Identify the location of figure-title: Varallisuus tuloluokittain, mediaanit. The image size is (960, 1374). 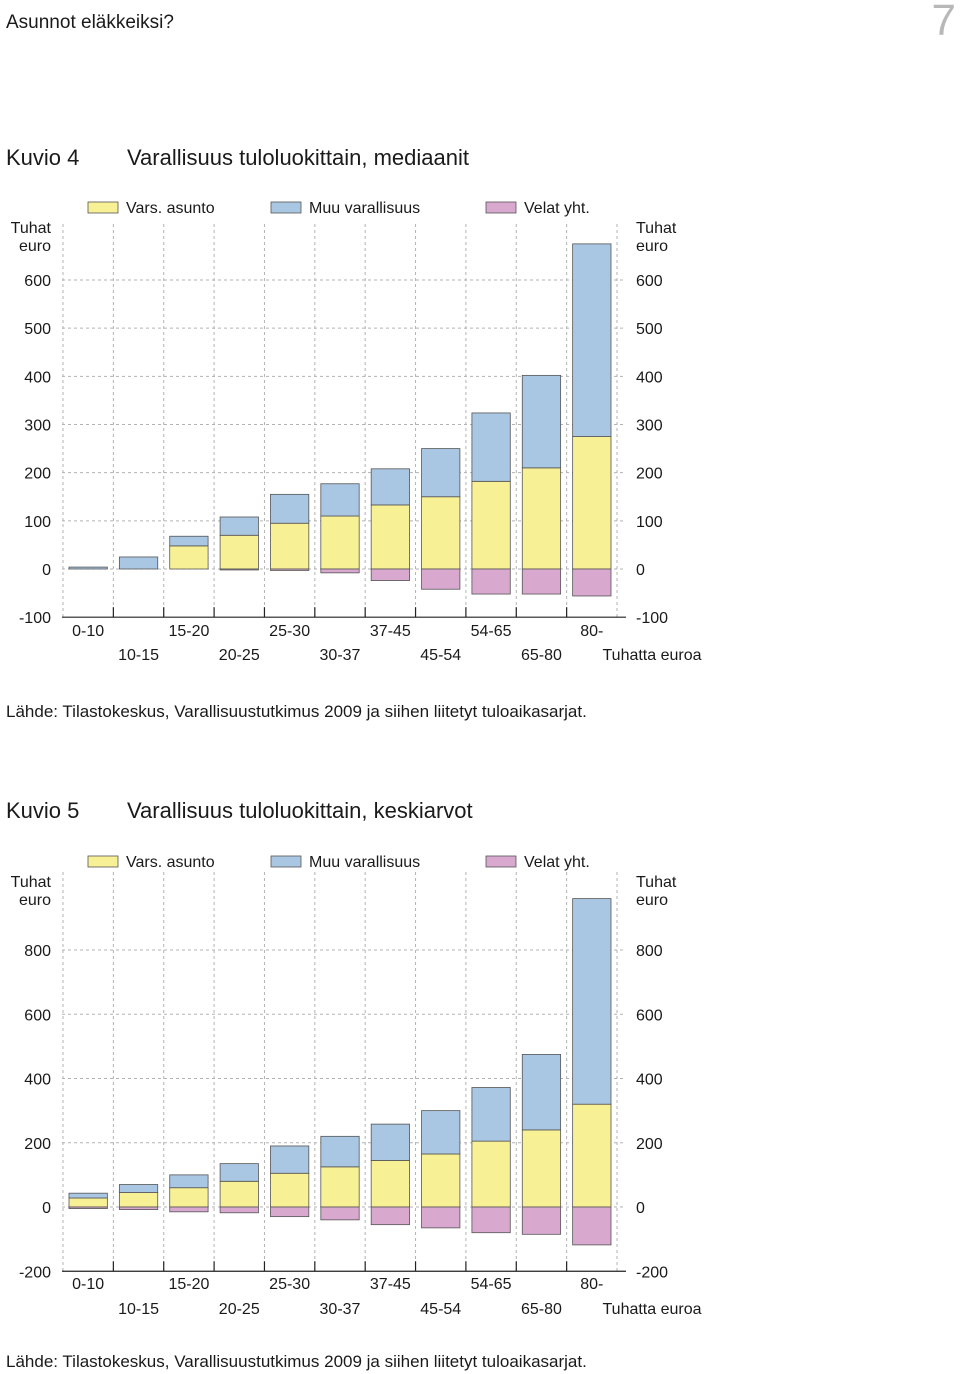
(298, 157).